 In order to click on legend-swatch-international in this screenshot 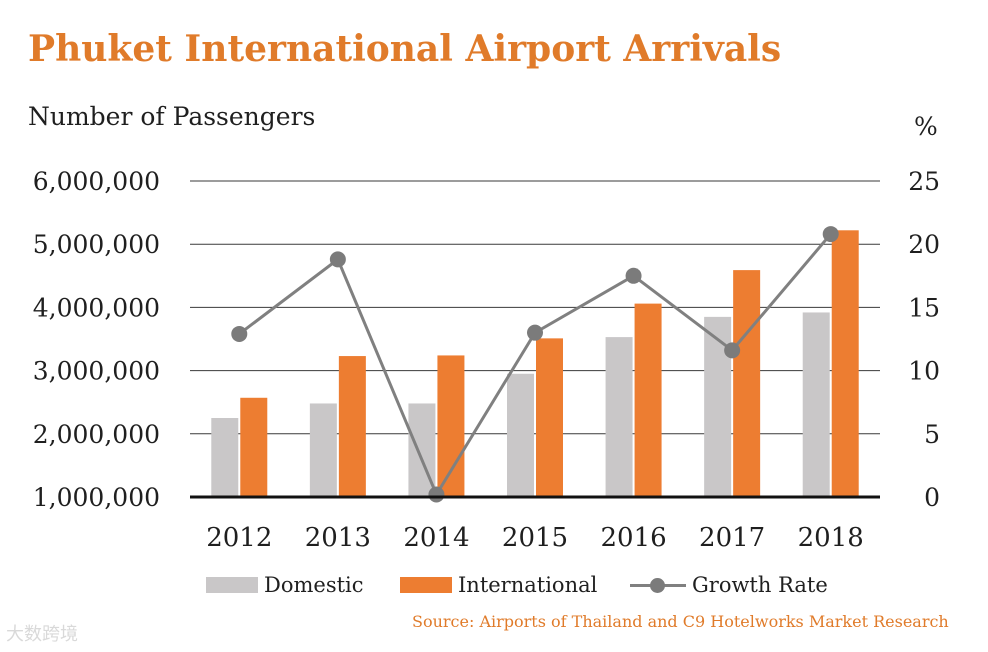, I will do `click(426, 585)`.